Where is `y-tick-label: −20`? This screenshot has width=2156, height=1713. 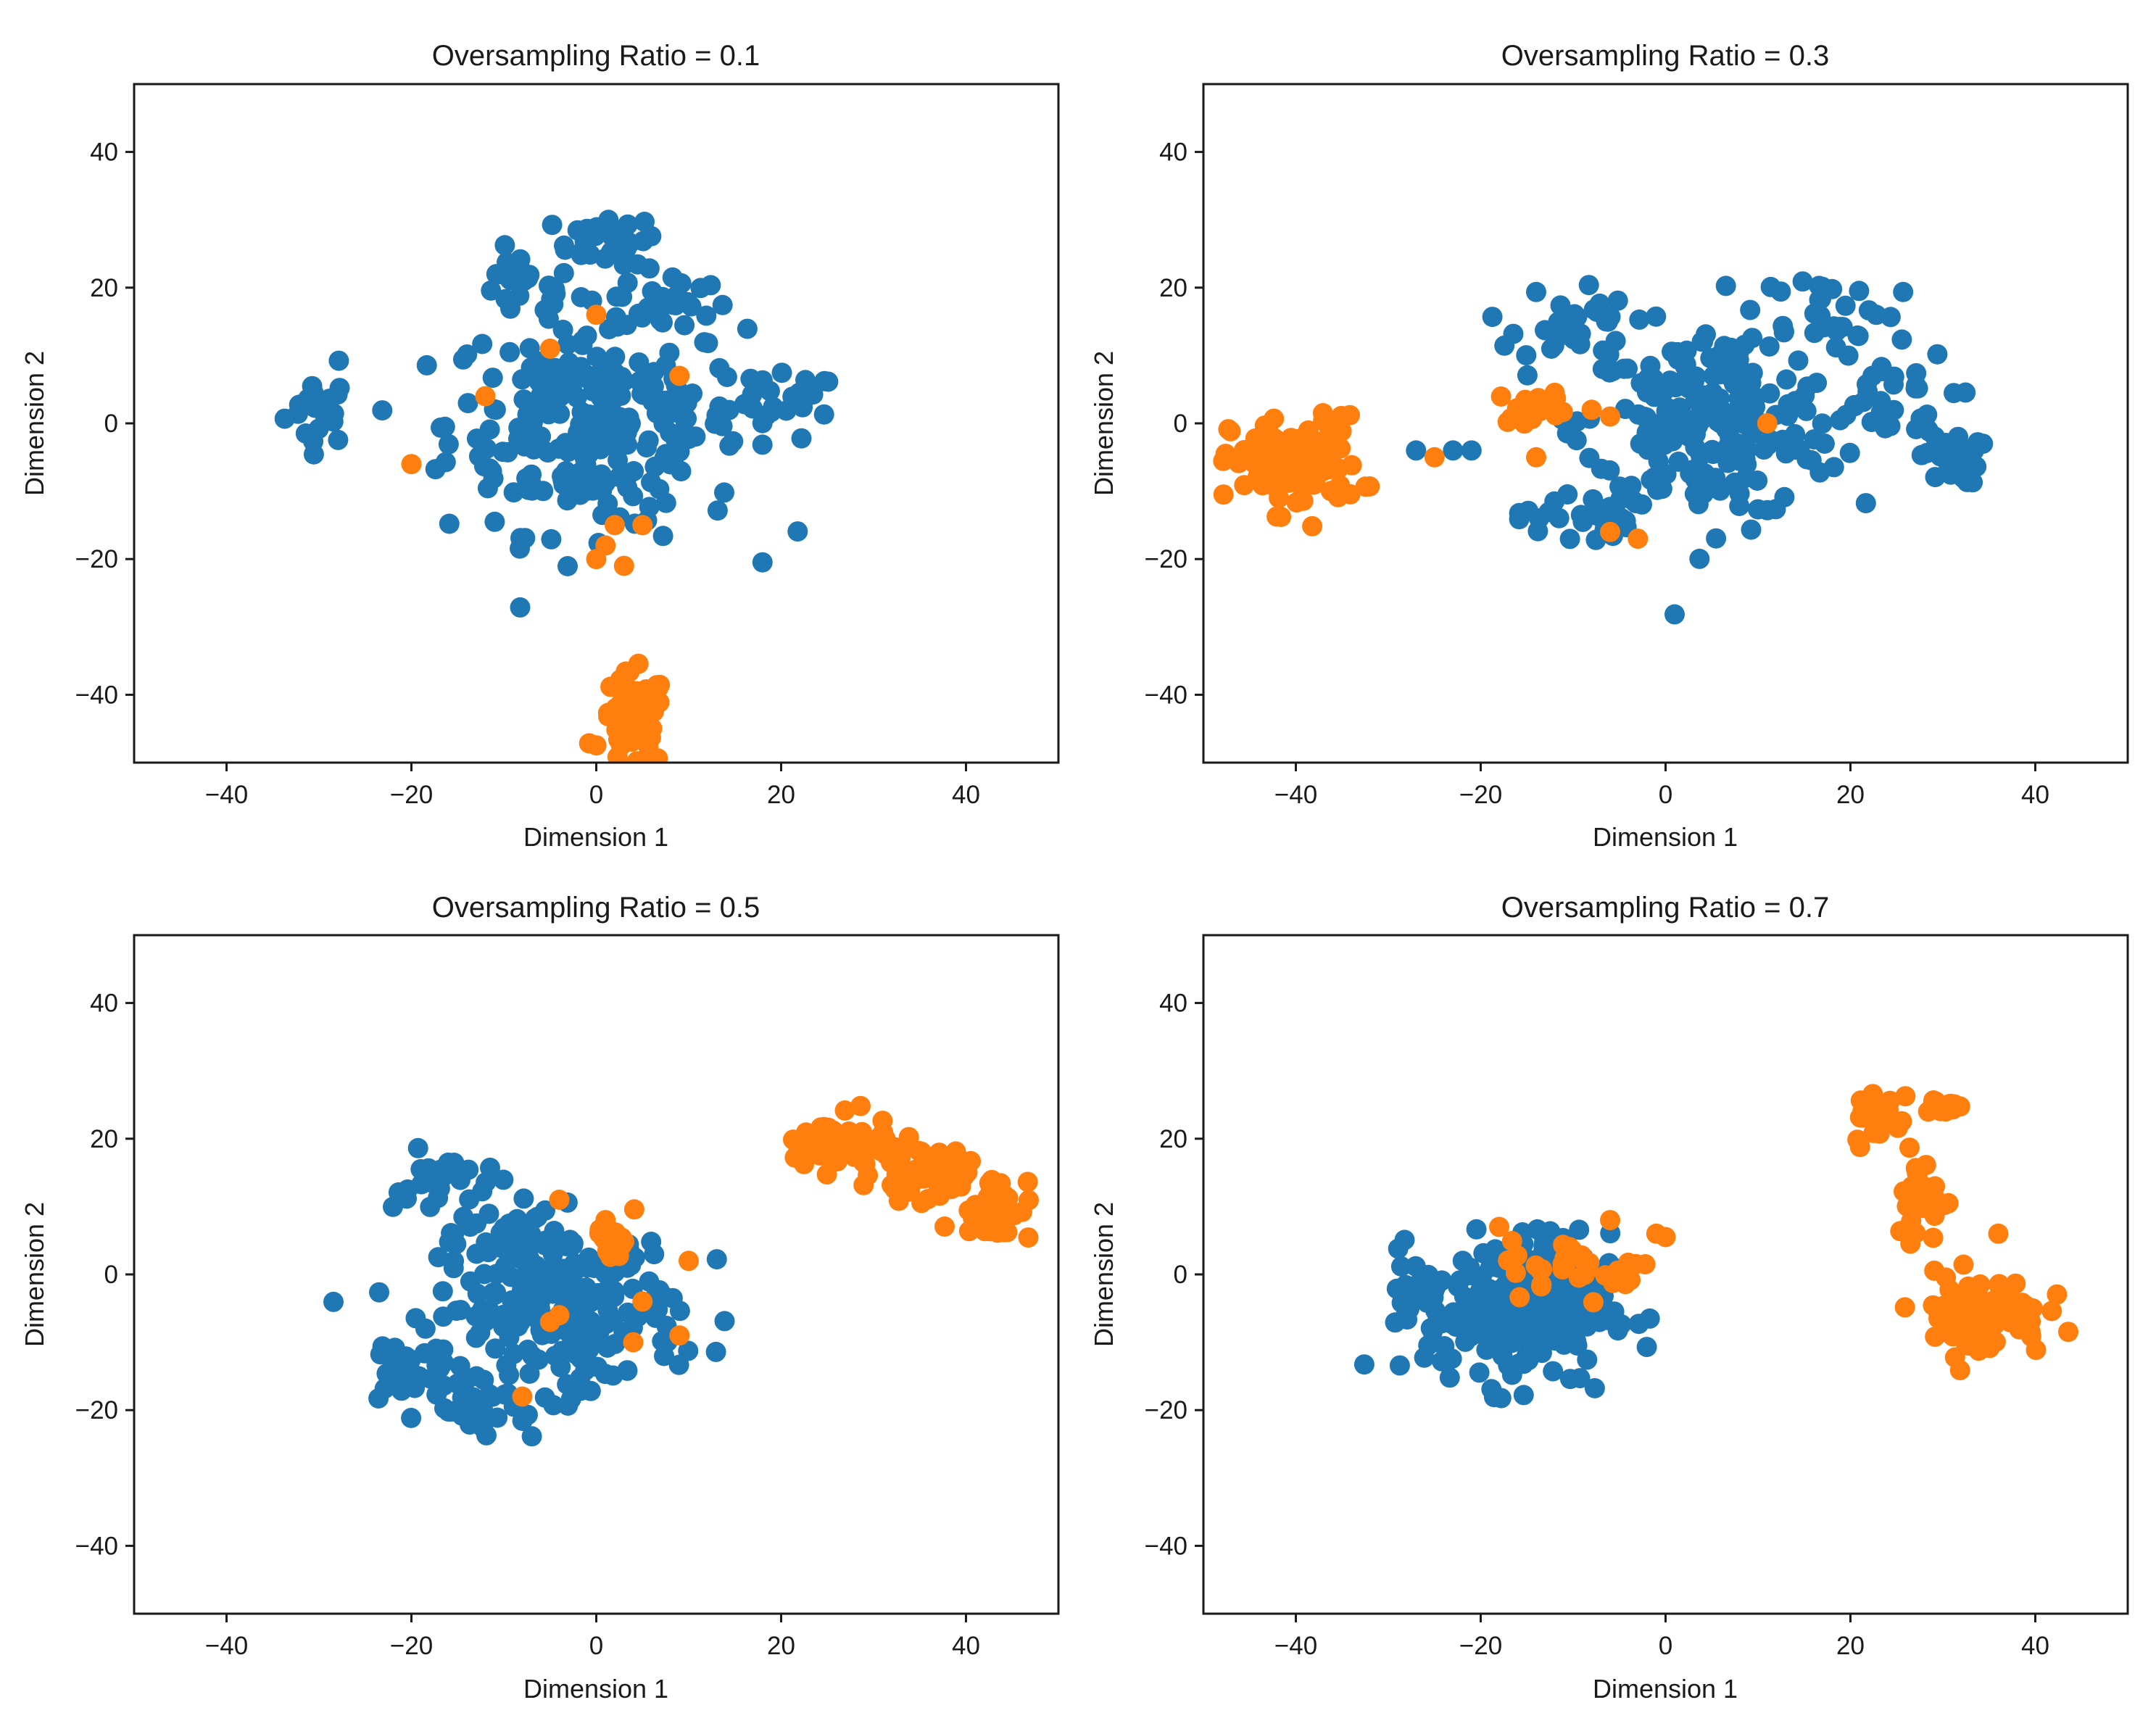 y-tick-label: −20 is located at coordinates (1166, 1410).